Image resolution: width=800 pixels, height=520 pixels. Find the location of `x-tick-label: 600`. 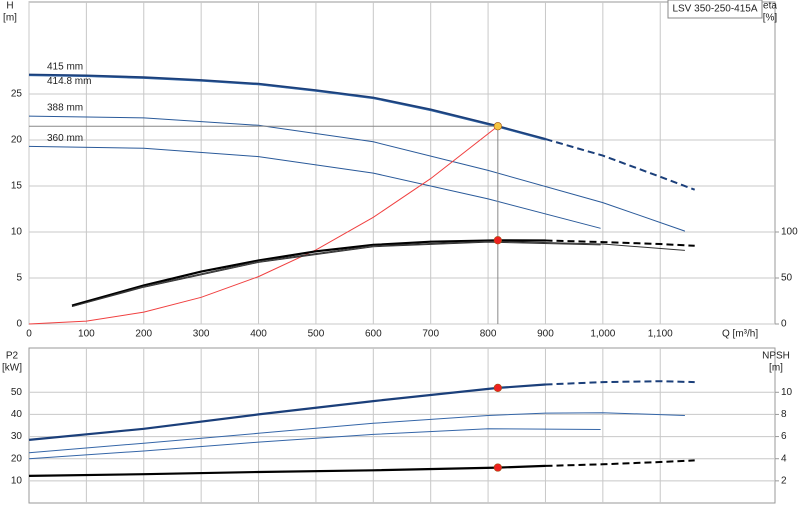

x-tick-label: 600 is located at coordinates (373, 334).